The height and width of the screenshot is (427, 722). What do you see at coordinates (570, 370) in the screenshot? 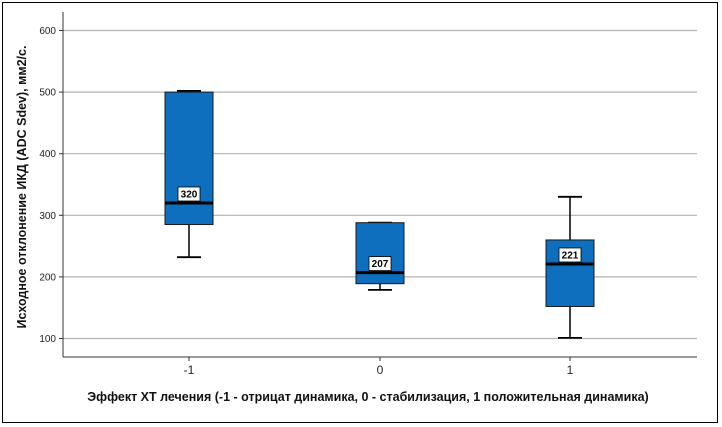
I see `x-tick-label: 1` at bounding box center [570, 370].